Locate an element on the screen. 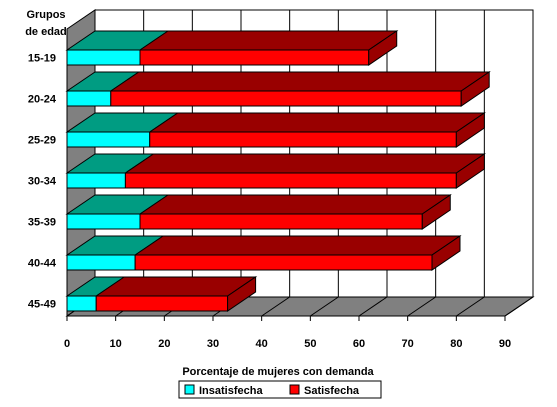  legend-swatch-satisfecha is located at coordinates (294, 389).